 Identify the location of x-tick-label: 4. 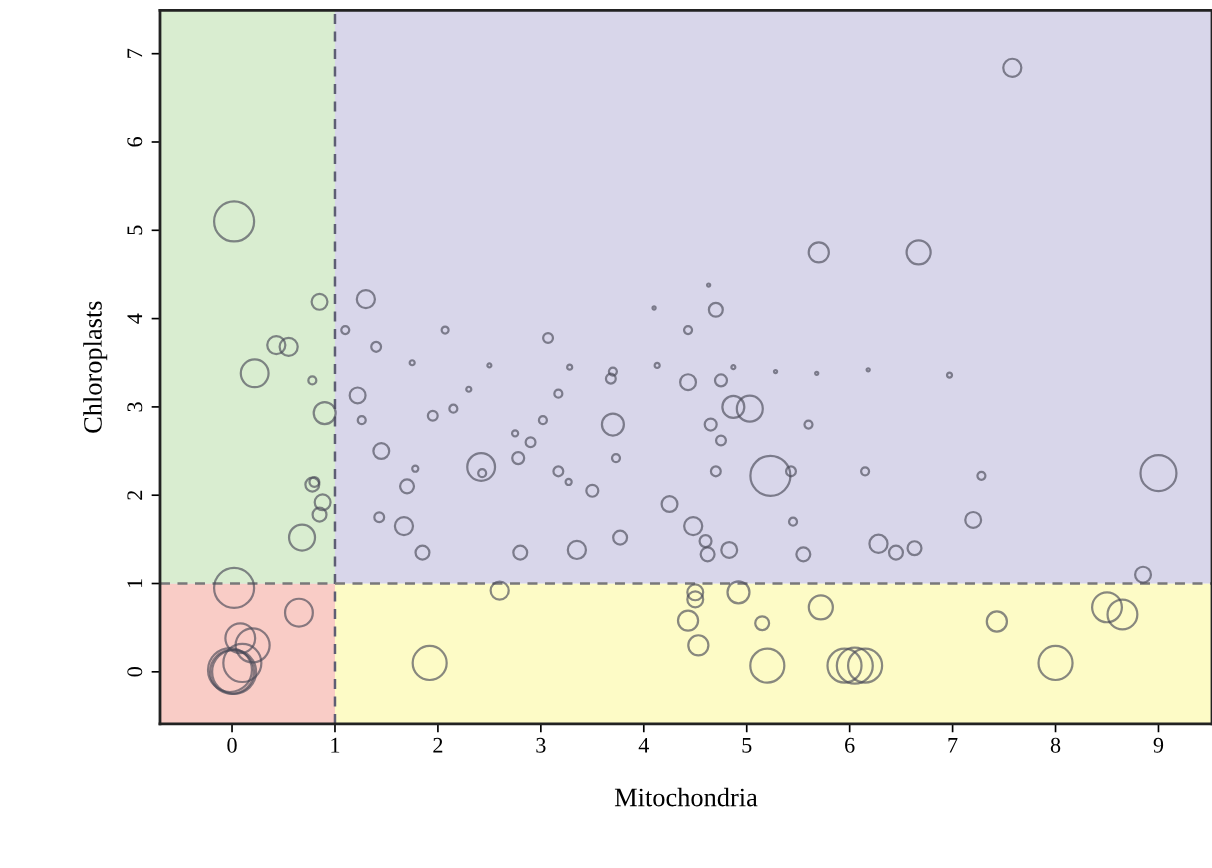
(643, 745).